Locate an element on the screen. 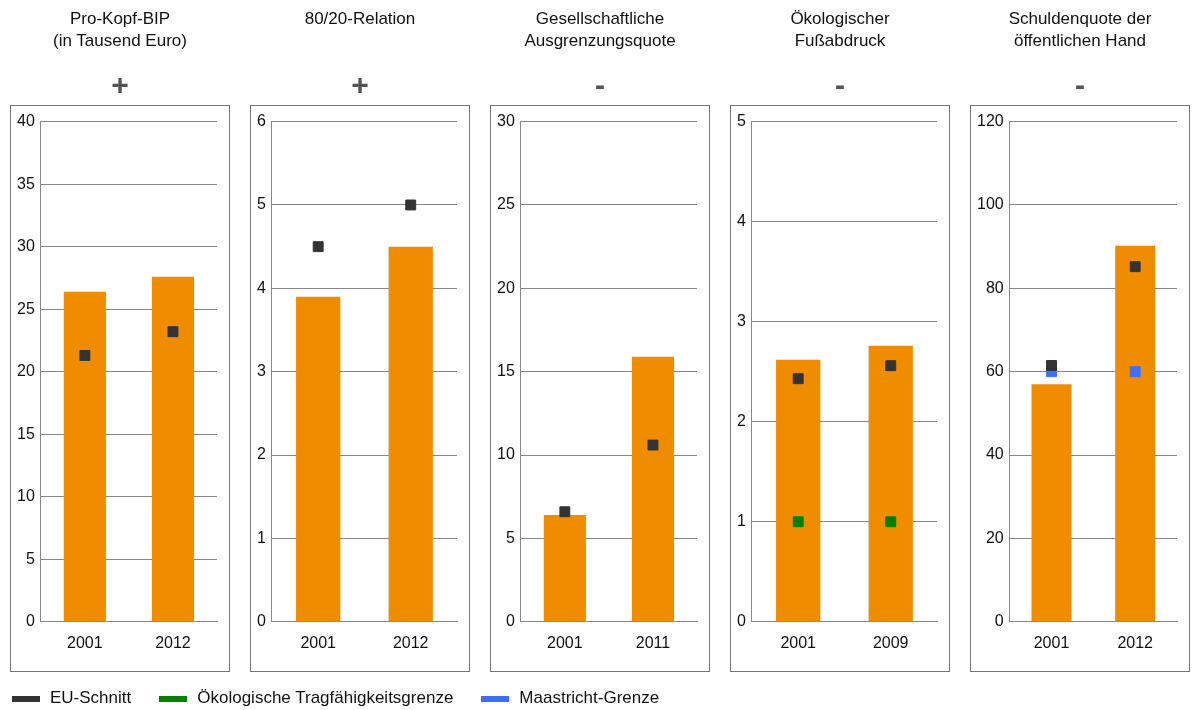 The image size is (1195, 710). chart-title: Pro-Kopf-BIP (in Tausend Euro) is located at coordinates (120, 30).